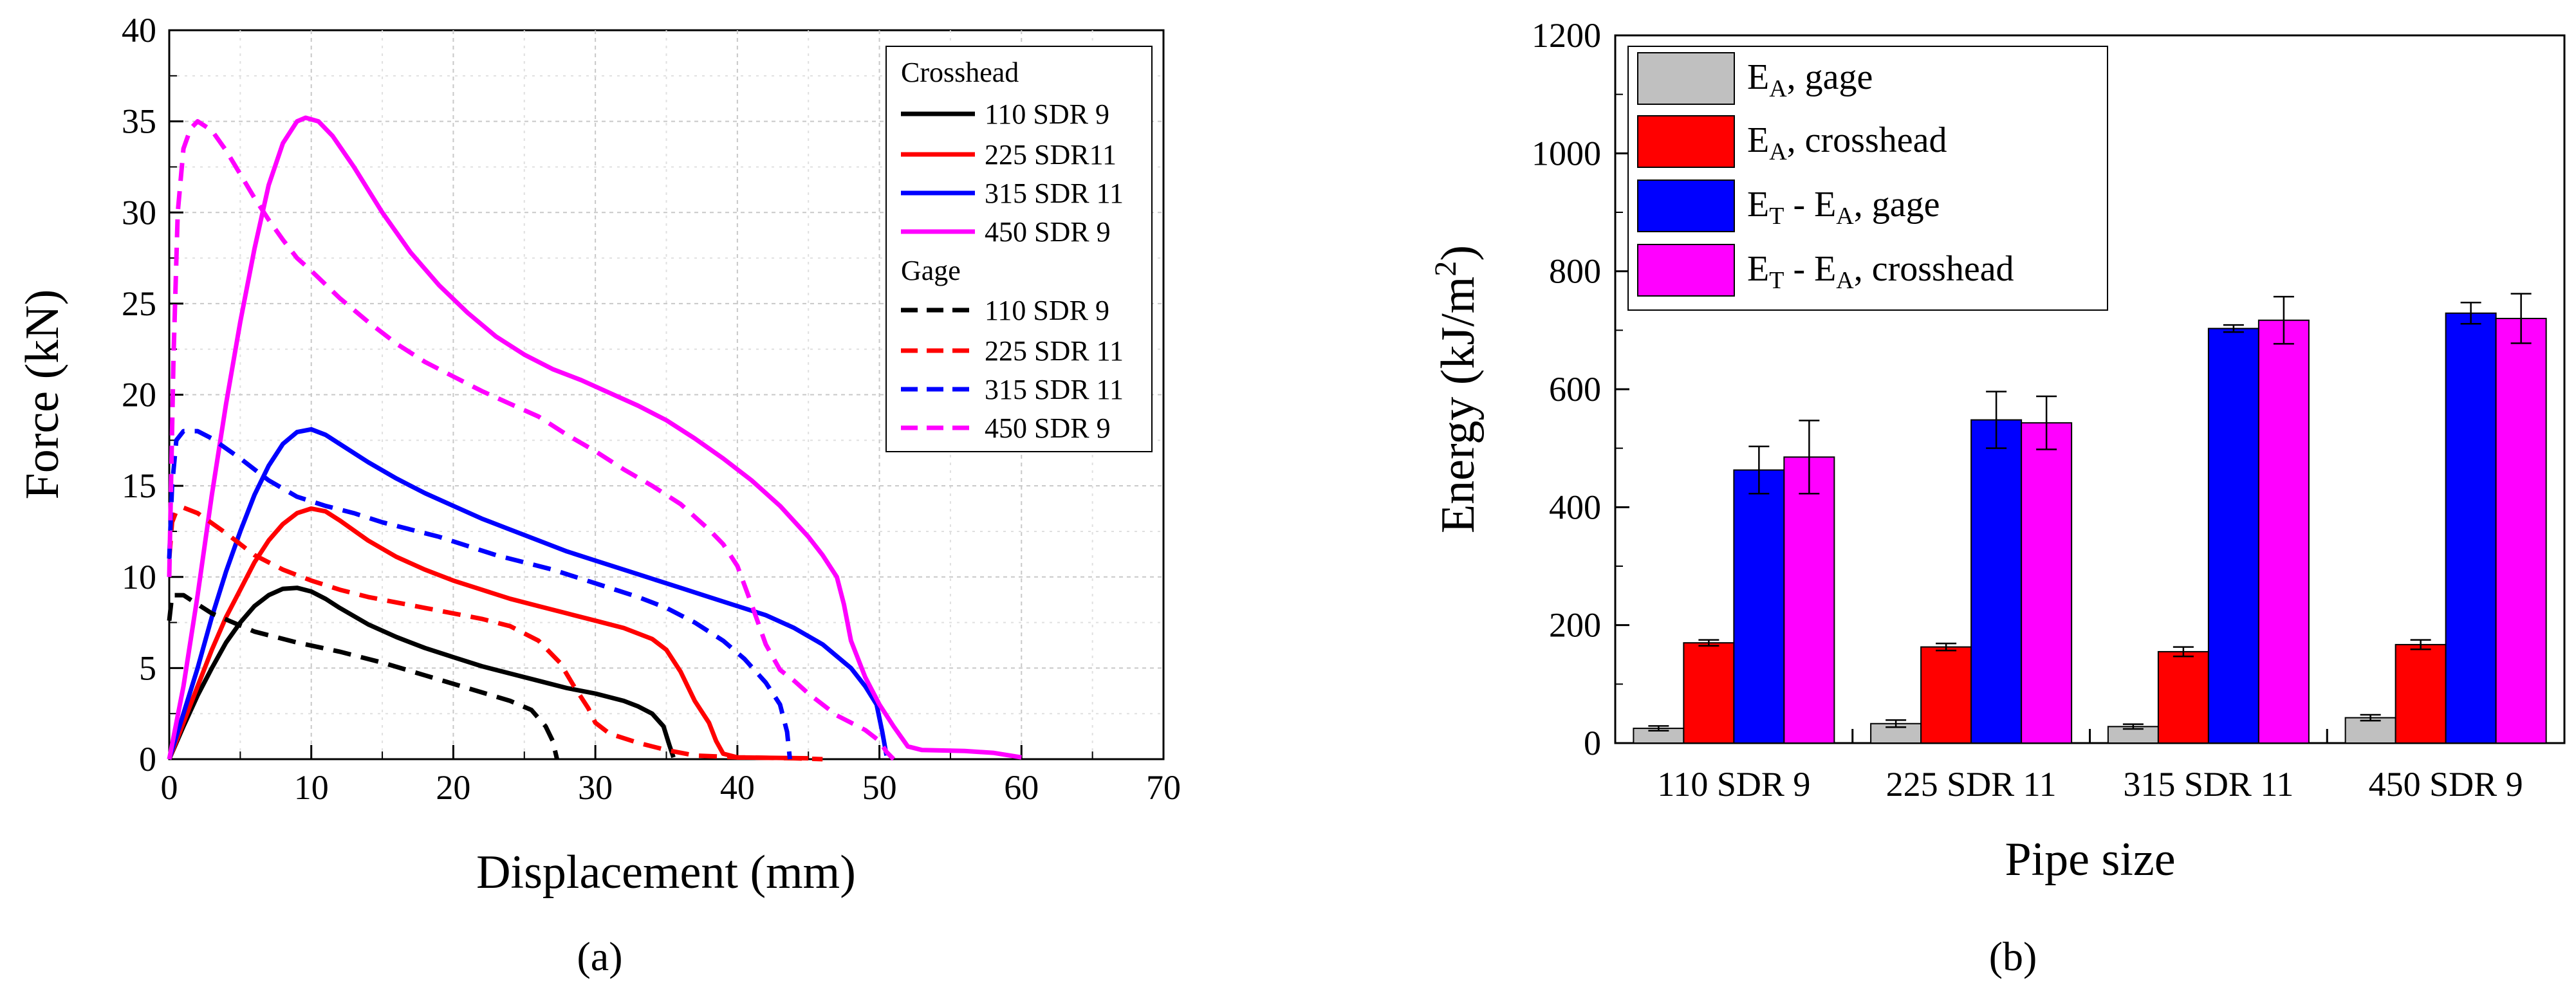  What do you see at coordinates (1054, 389) in the screenshot?
I see `legend-a-label-gage-315: 315 SDR 11` at bounding box center [1054, 389].